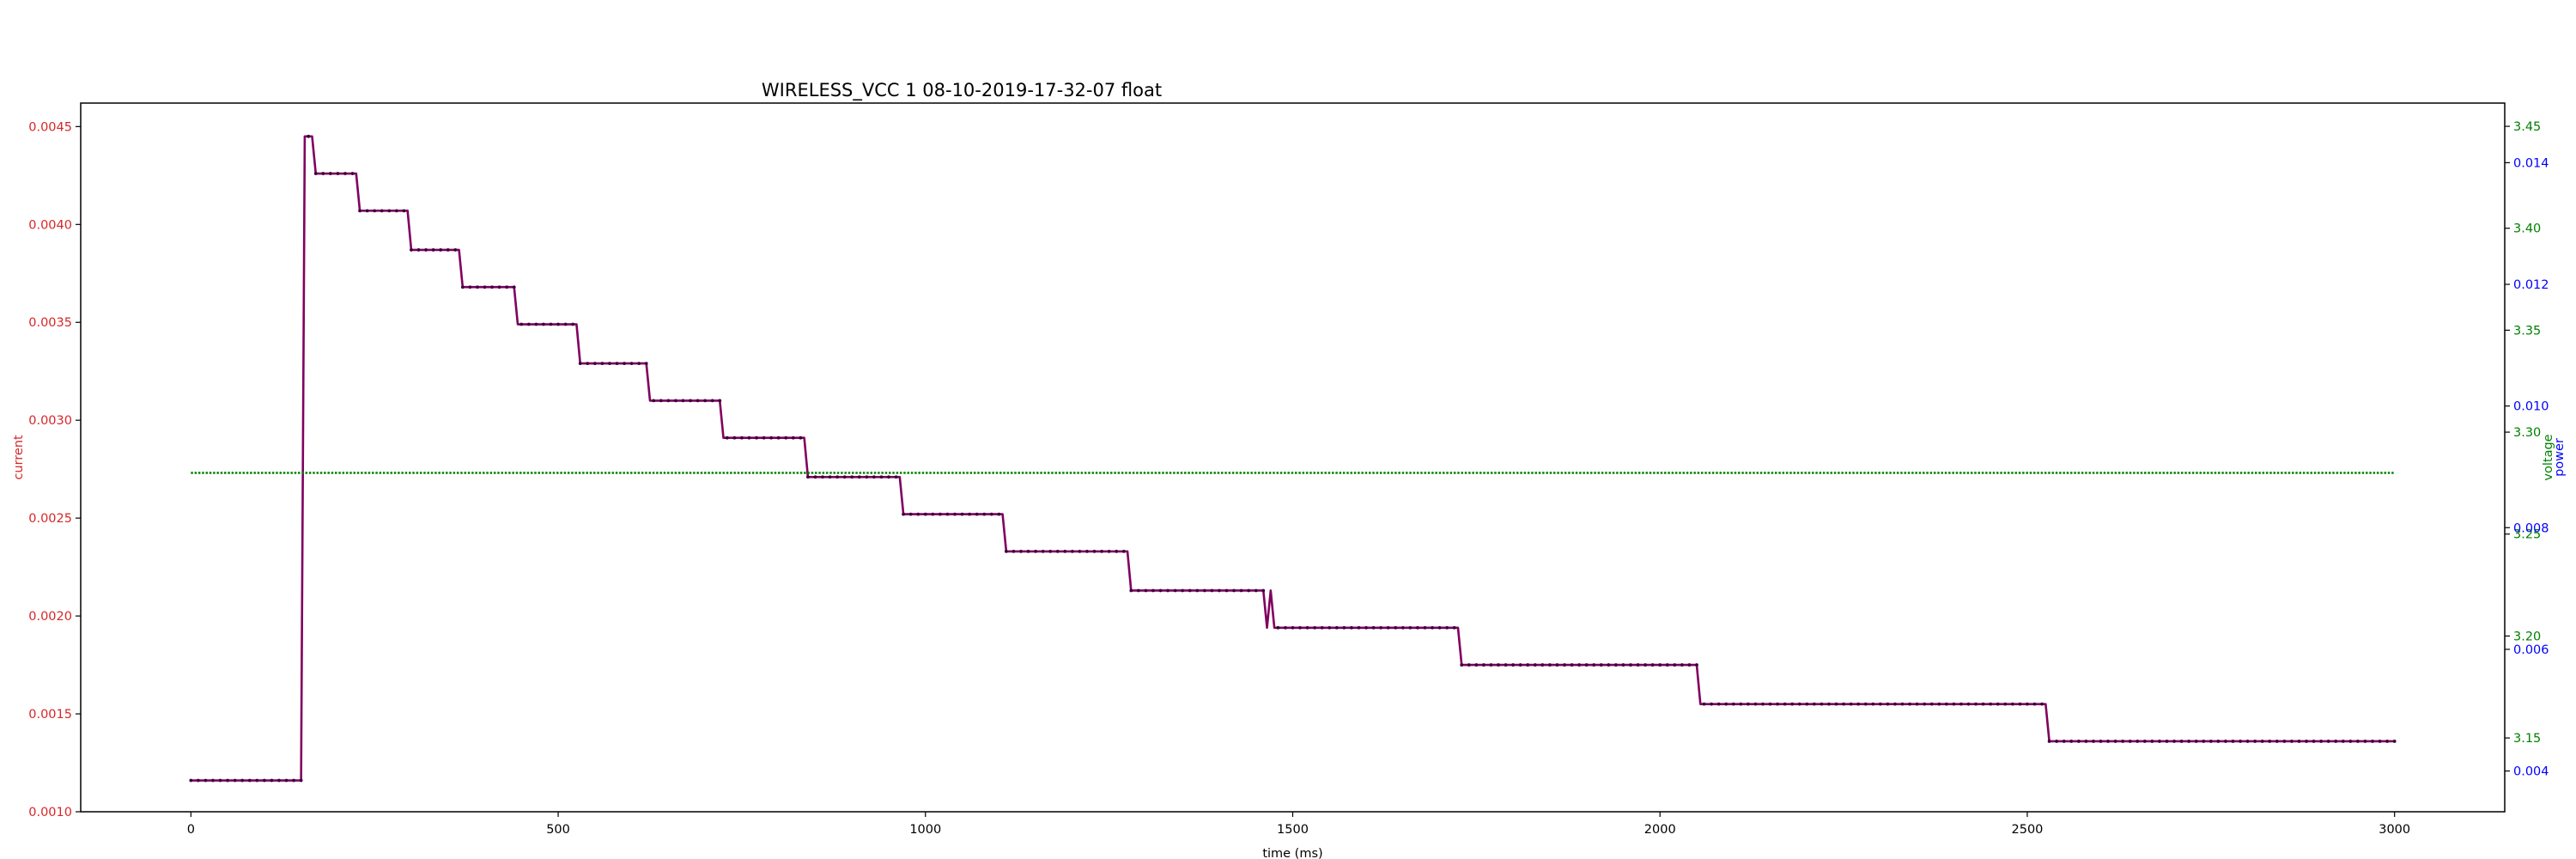 This screenshot has height=859, width=2576. I want to click on power-tick-label: 0.014, so click(2531, 163).